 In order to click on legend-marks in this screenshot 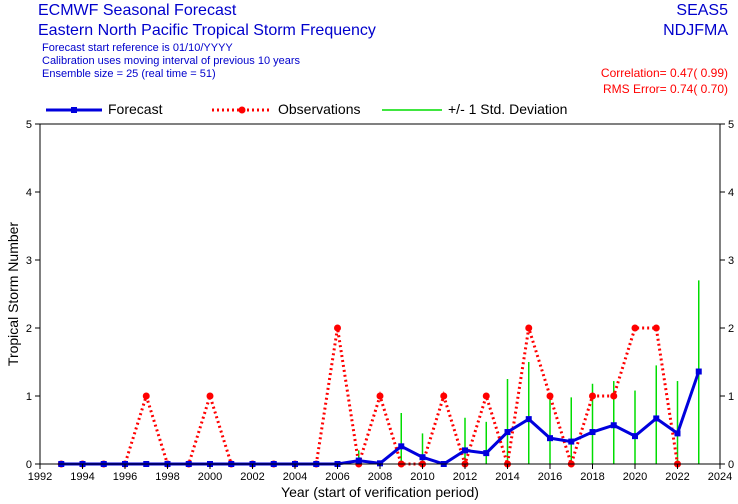, I will do `click(244, 110)`.